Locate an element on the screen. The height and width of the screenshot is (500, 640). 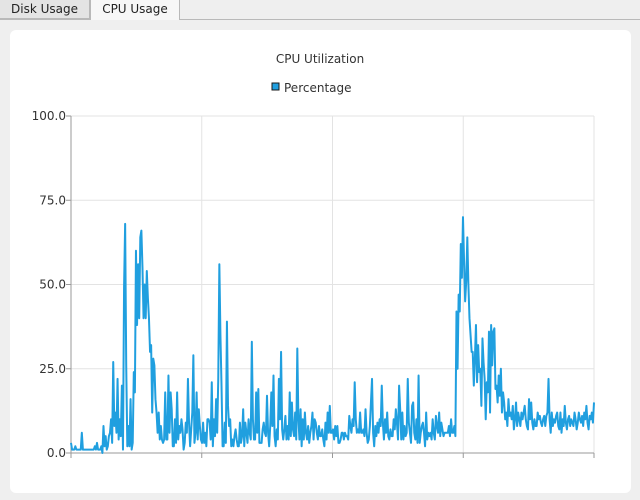
legend-label: Percentage is located at coordinates (318, 88).